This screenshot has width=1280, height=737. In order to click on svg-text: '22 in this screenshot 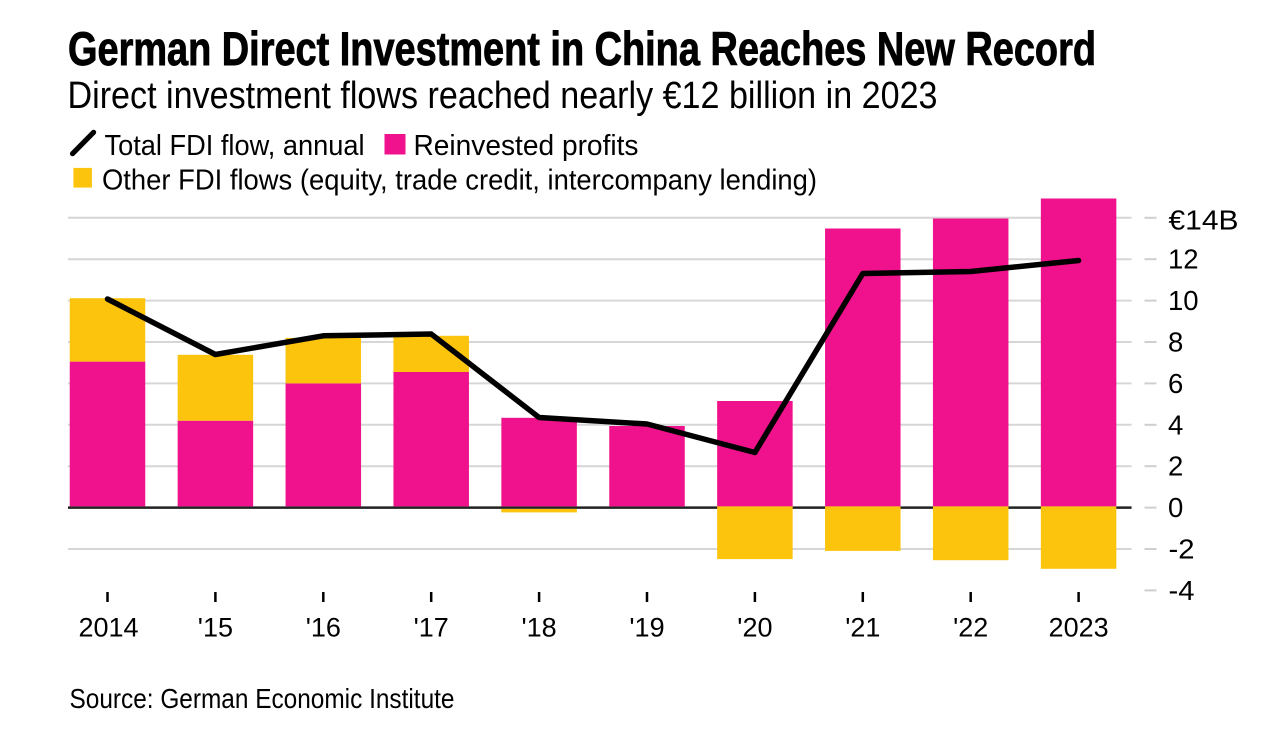, I will do `click(970, 627)`.